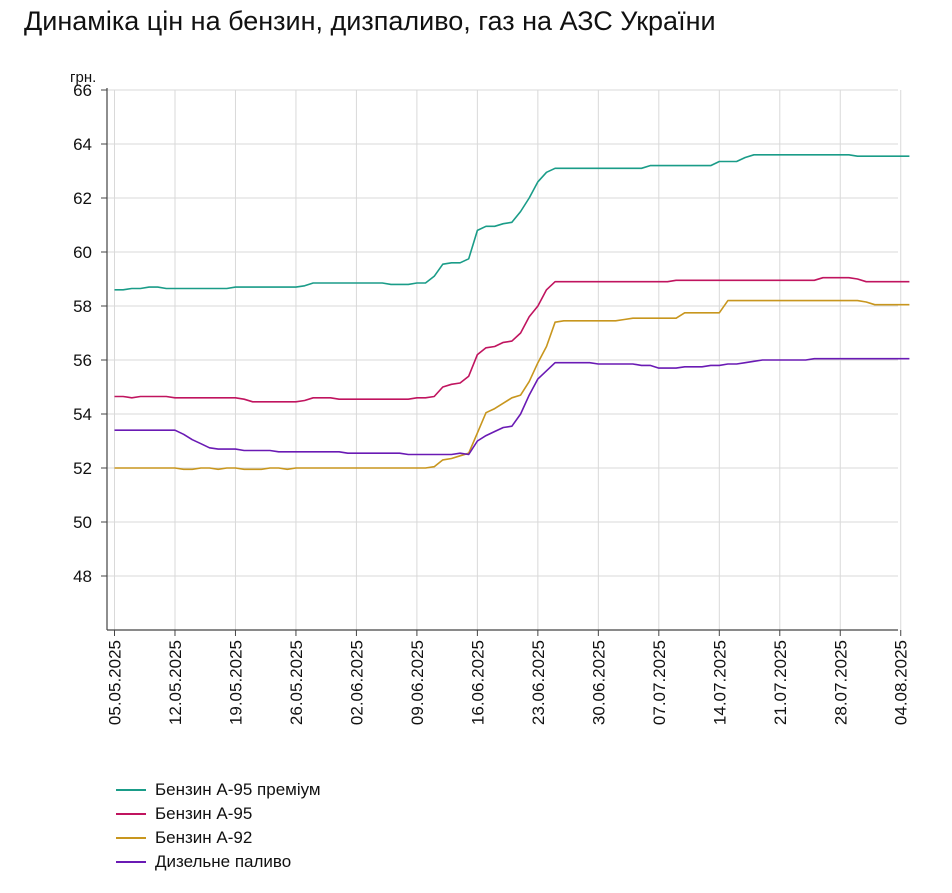 The image size is (952, 893). I want to click on legend-item: Бензин А-95 преміум, so click(218, 790).